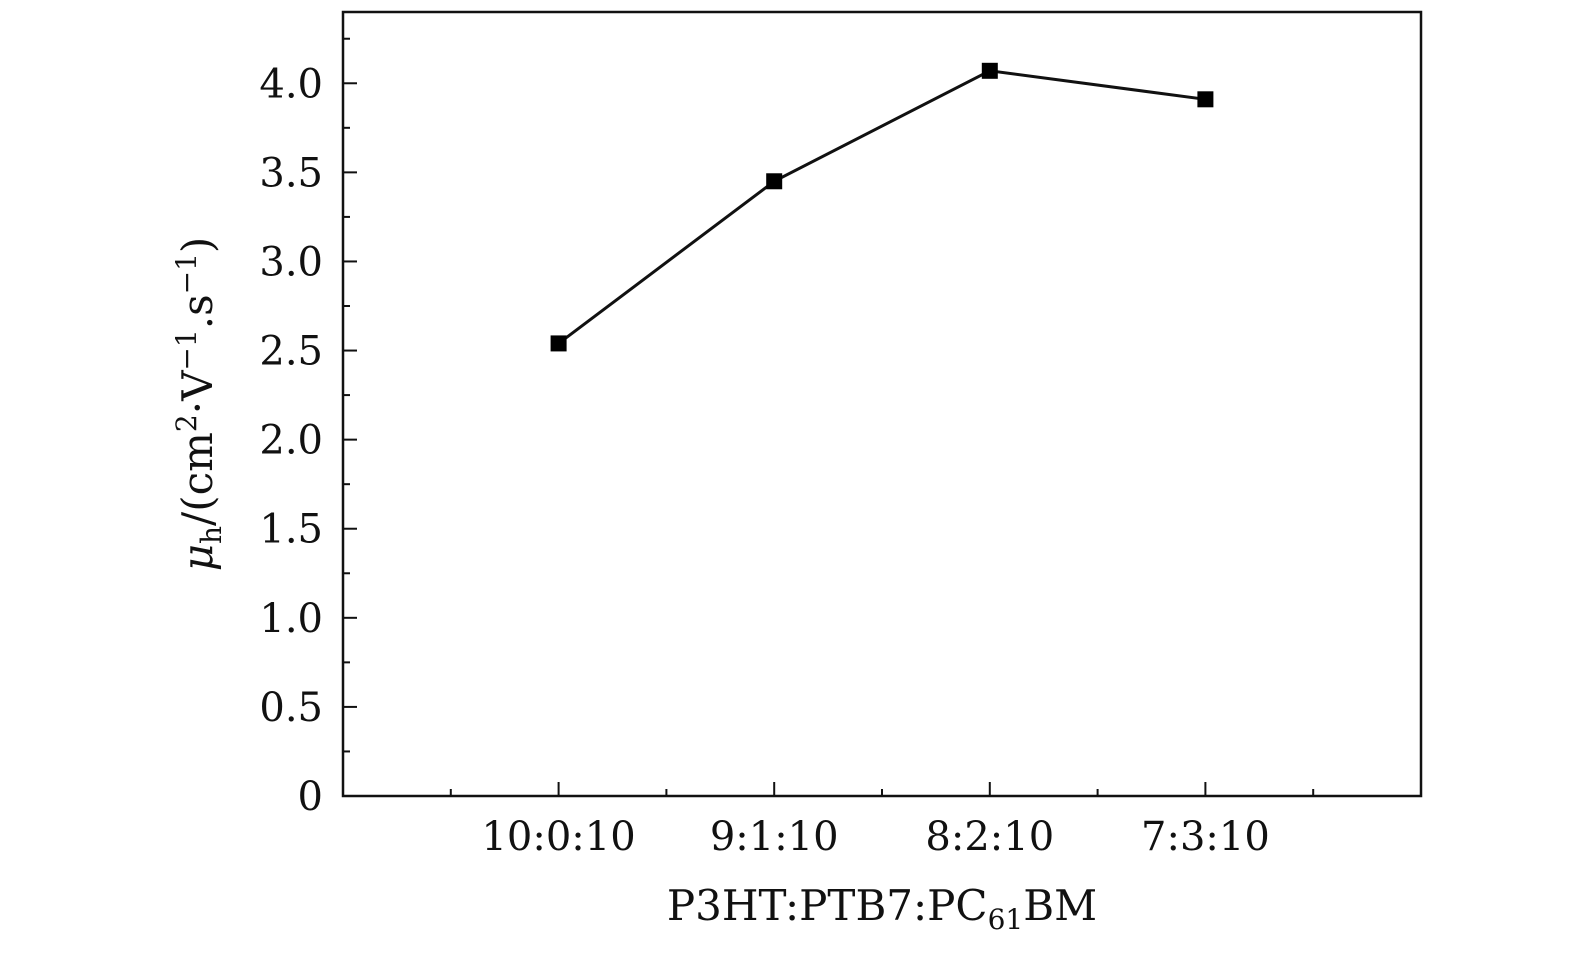 Image resolution: width=1575 pixels, height=955 pixels. I want to click on y-tick-label: 2.0, so click(291, 441).